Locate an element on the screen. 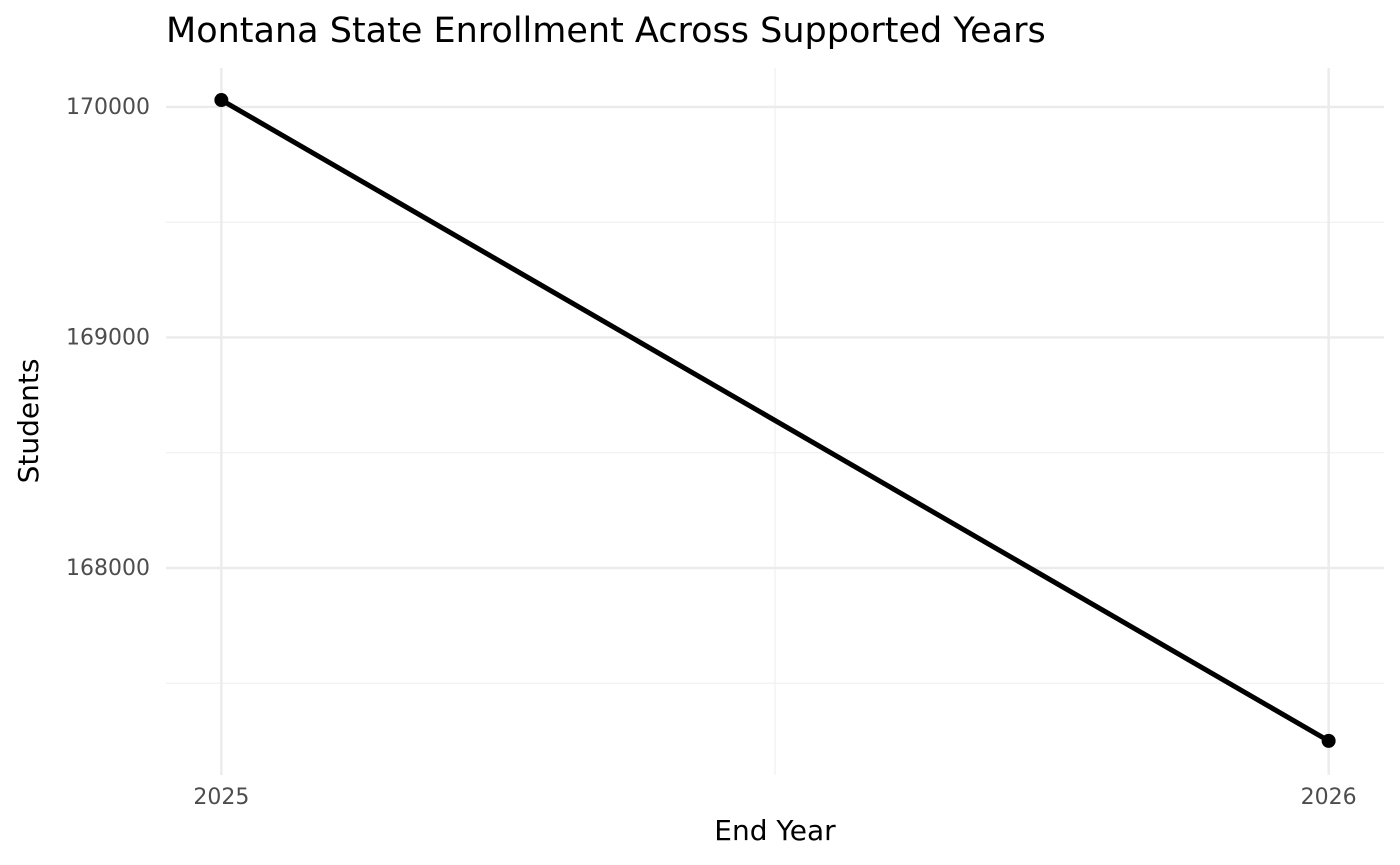 Image resolution: width=1400 pixels, height=865 pixels. y-tick-label: 168000 is located at coordinates (108, 568).